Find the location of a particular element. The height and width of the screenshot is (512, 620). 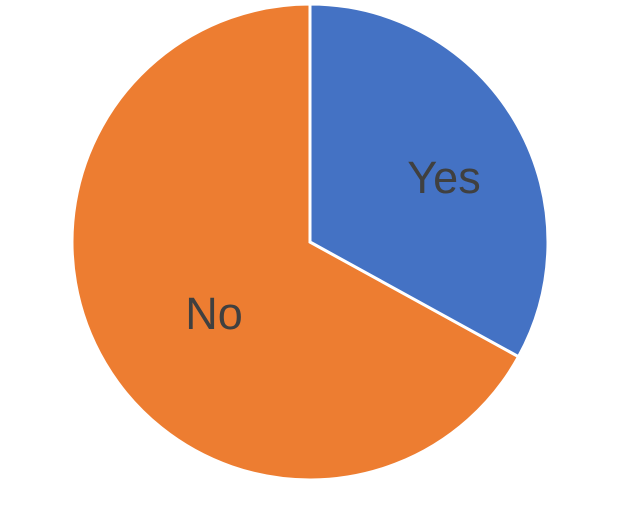

pie-slice-label-yes: Yes is located at coordinates (443, 177).